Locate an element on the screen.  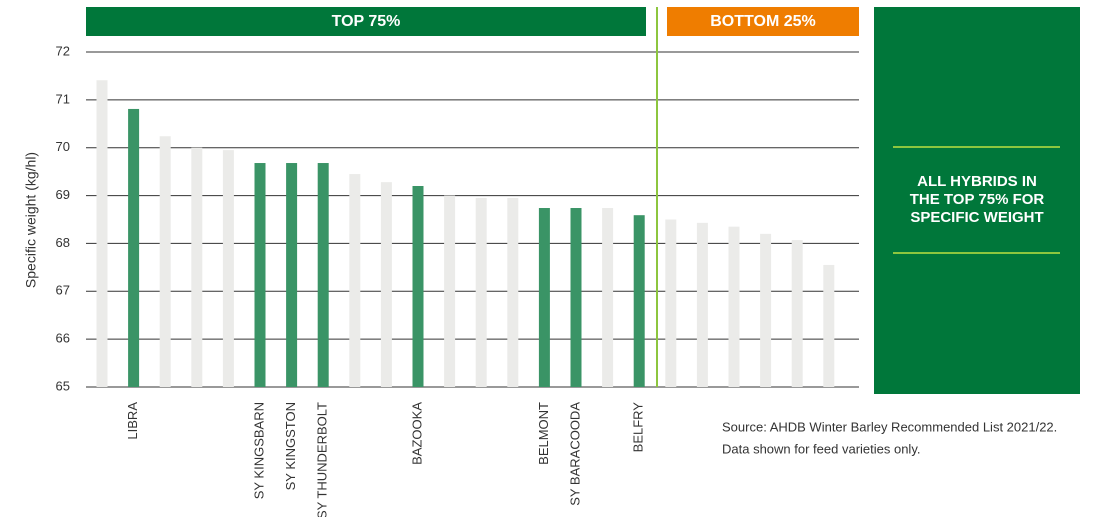
x-tick-label: SY KINGSTON is located at coordinates (290, 446).